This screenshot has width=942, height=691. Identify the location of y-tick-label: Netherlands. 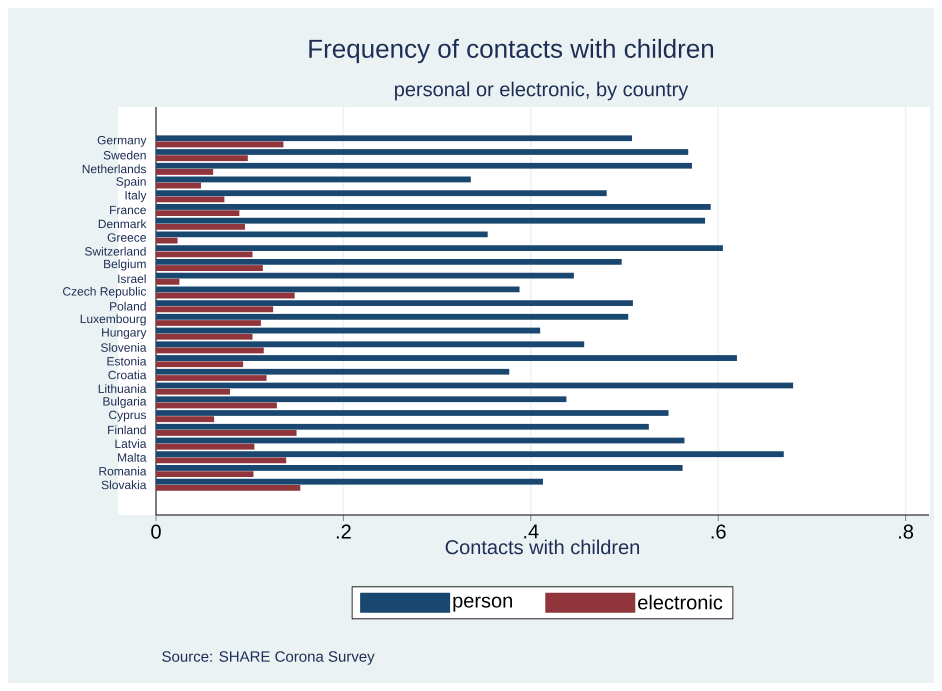
(114, 169).